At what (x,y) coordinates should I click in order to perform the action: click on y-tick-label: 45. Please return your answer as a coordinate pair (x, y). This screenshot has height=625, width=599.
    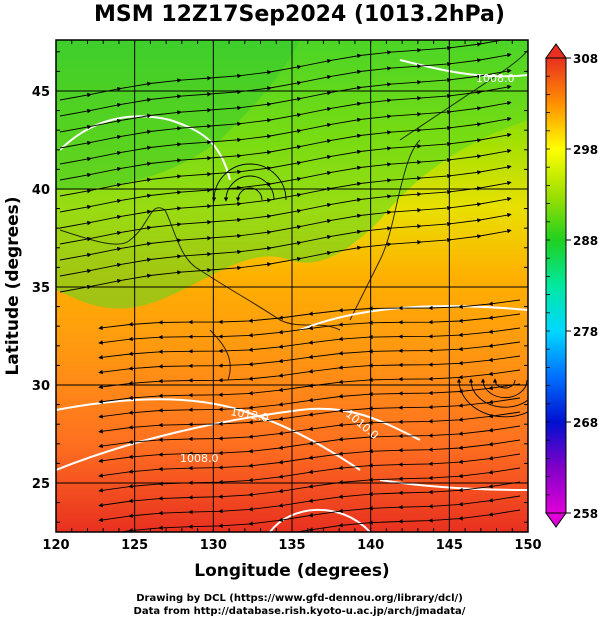
    Looking at the image, I should click on (41, 92).